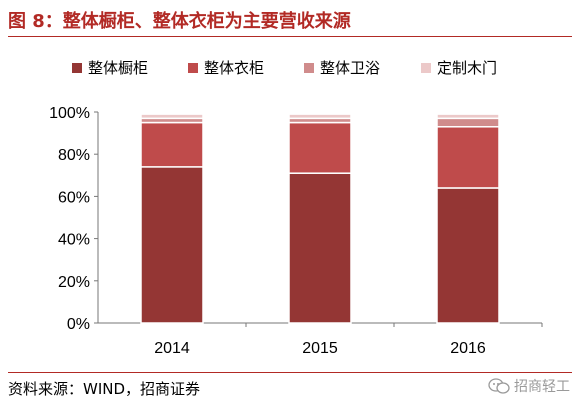 This screenshot has width=580, height=407. I want to click on watermark: 招商轻工, so click(529, 386).